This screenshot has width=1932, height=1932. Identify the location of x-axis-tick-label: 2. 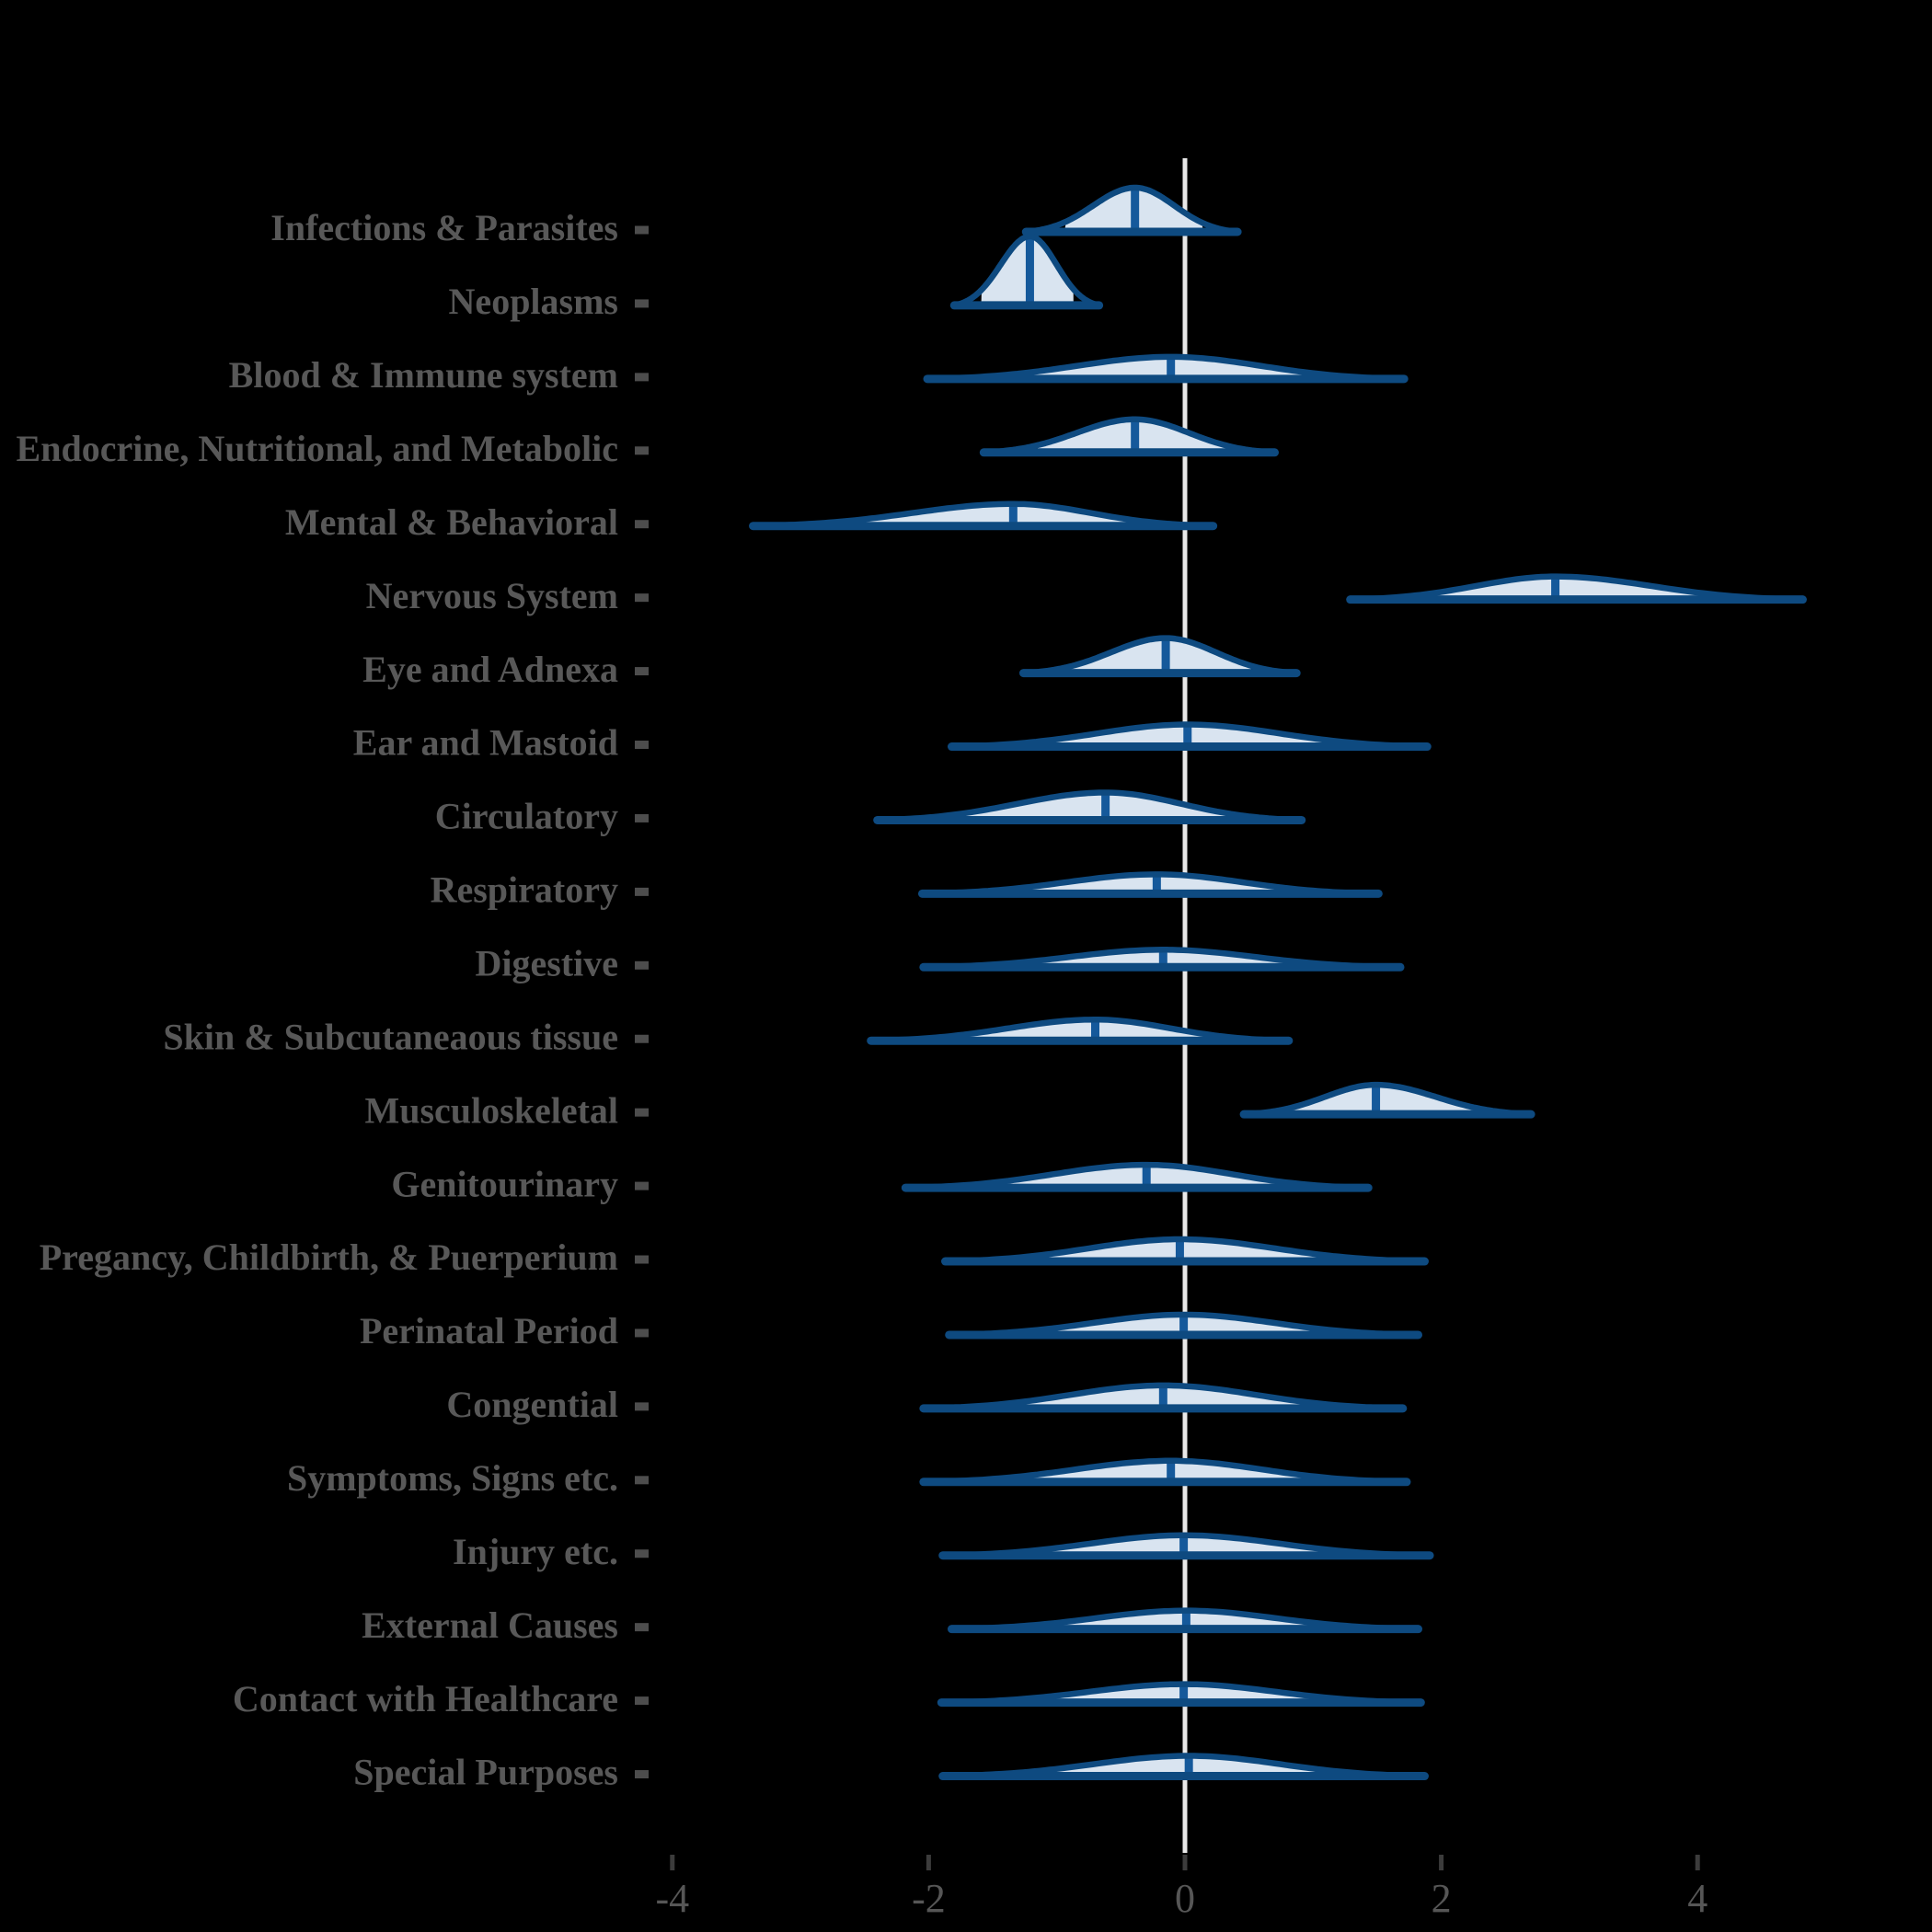
(1442, 1898).